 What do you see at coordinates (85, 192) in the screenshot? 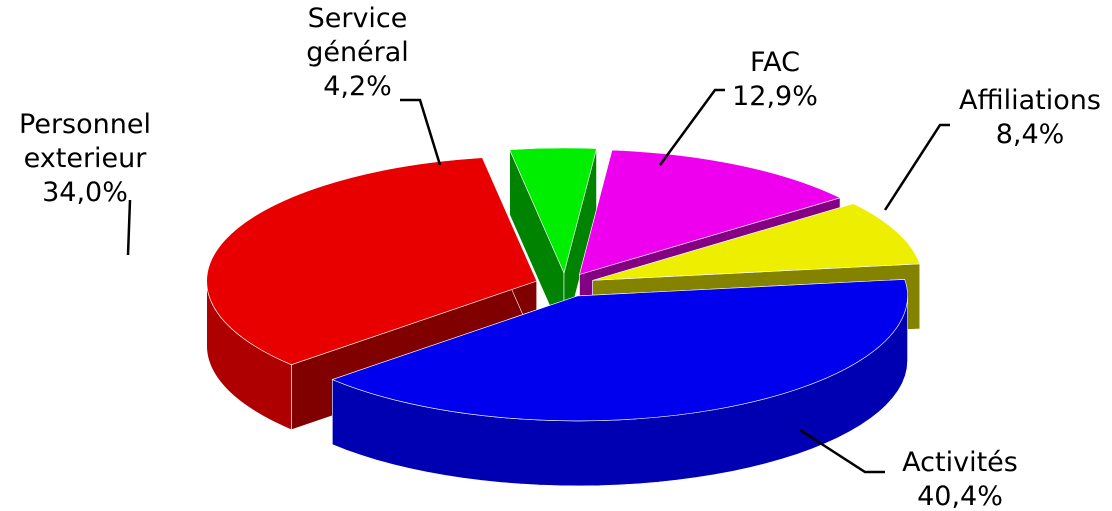
I see `value-label: 34,0%` at bounding box center [85, 192].